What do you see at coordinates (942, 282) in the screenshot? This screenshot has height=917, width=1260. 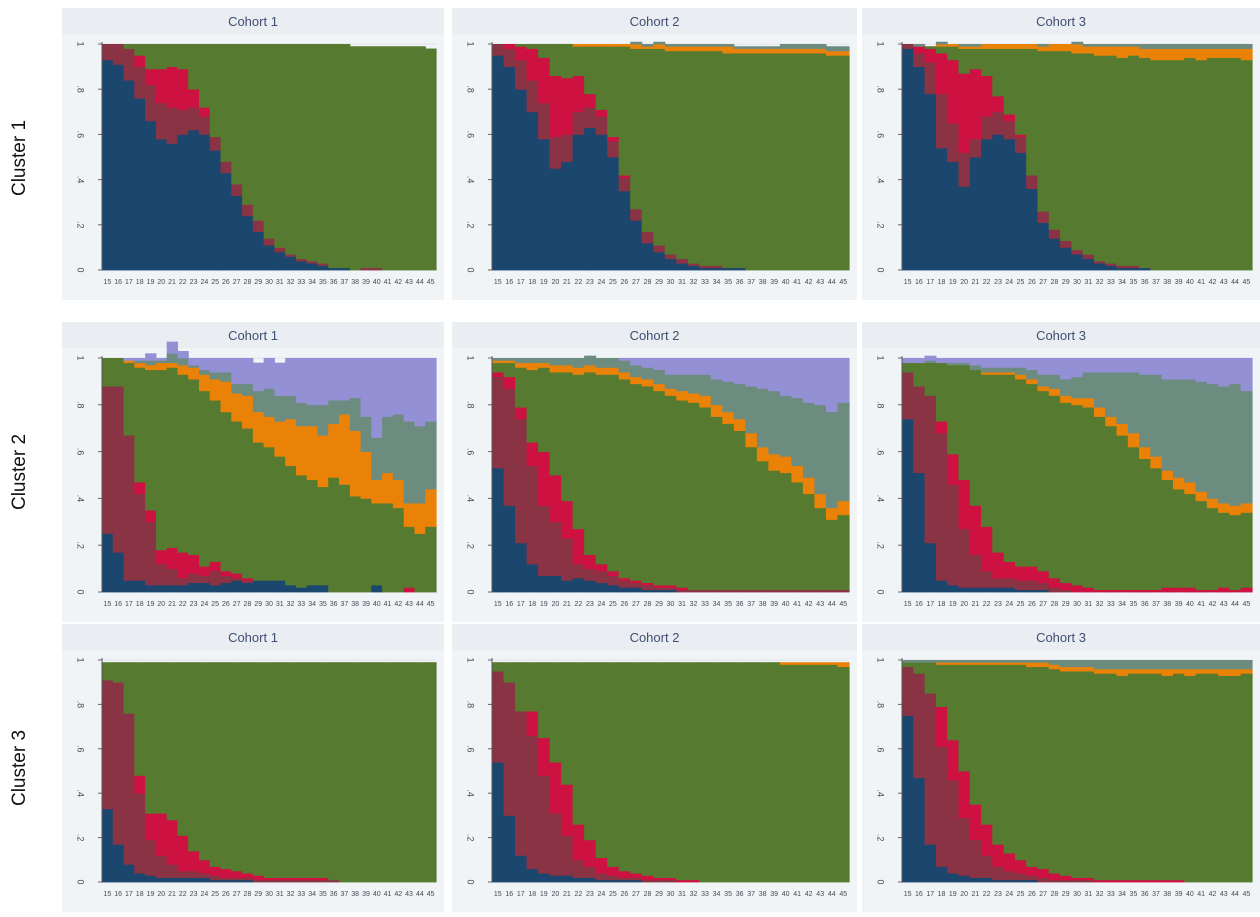 I see `x-tick-label: 18` at bounding box center [942, 282].